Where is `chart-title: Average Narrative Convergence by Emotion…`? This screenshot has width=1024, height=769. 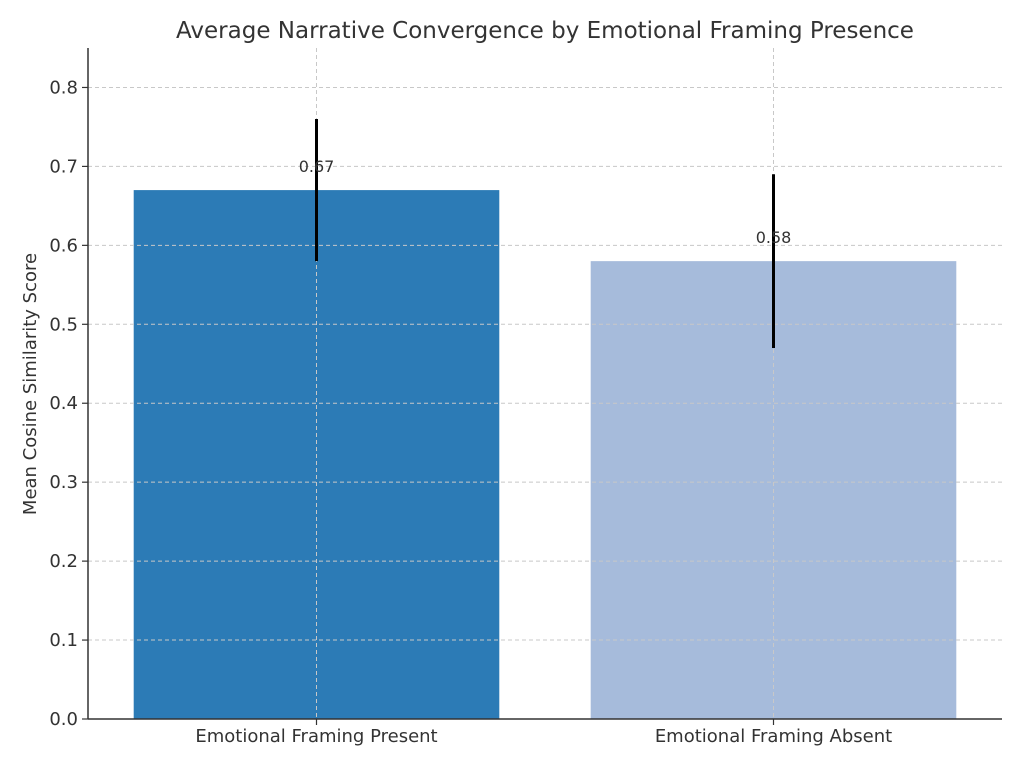 chart-title: Average Narrative Convergence by Emotion… is located at coordinates (545, 31).